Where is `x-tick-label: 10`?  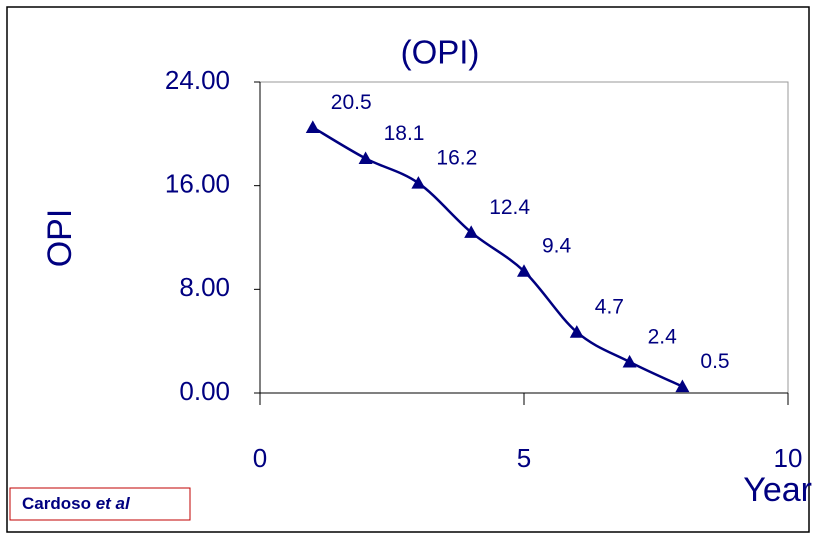 x-tick-label: 10 is located at coordinates (788, 458).